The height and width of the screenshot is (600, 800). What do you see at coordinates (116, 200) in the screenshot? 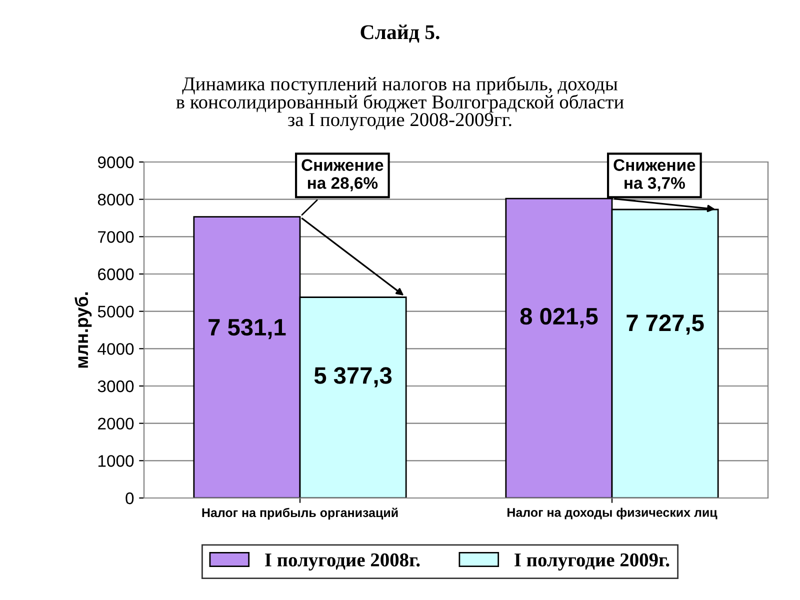
I see `y-tick-label: 8000` at bounding box center [116, 200].